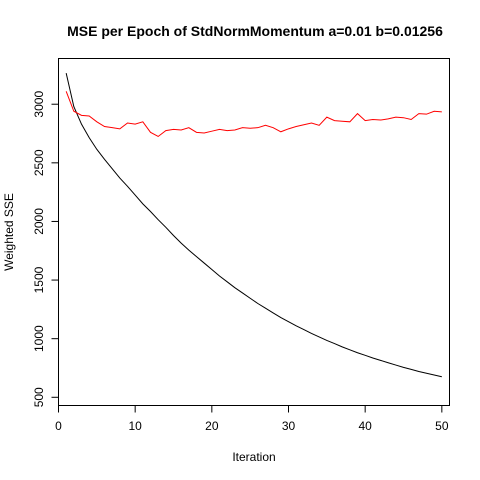 This screenshot has width=480, height=480. What do you see at coordinates (252, 419) in the screenshot?
I see `x-axis: 0 10 20 30 40 50` at bounding box center [252, 419].